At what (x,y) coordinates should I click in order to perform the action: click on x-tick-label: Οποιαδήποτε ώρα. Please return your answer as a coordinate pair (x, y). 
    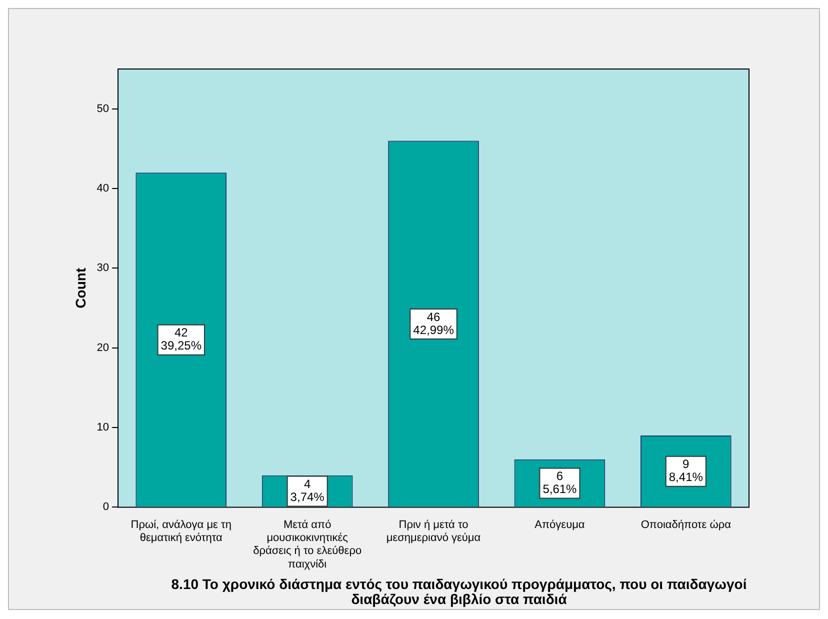
    Looking at the image, I should click on (686, 524).